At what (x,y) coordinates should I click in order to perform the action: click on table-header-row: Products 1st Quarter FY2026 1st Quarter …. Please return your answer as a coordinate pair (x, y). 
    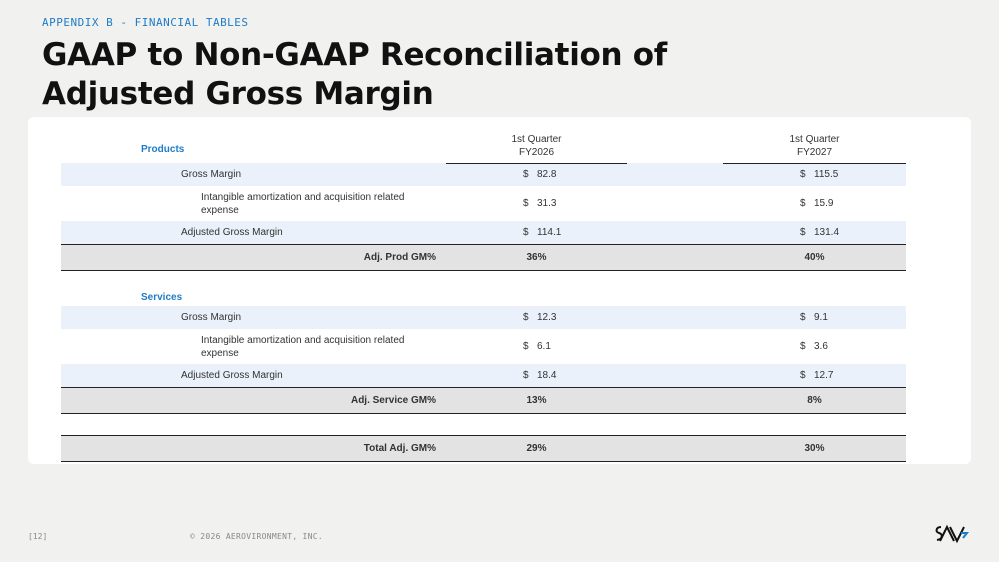
    Looking at the image, I should click on (483, 147).